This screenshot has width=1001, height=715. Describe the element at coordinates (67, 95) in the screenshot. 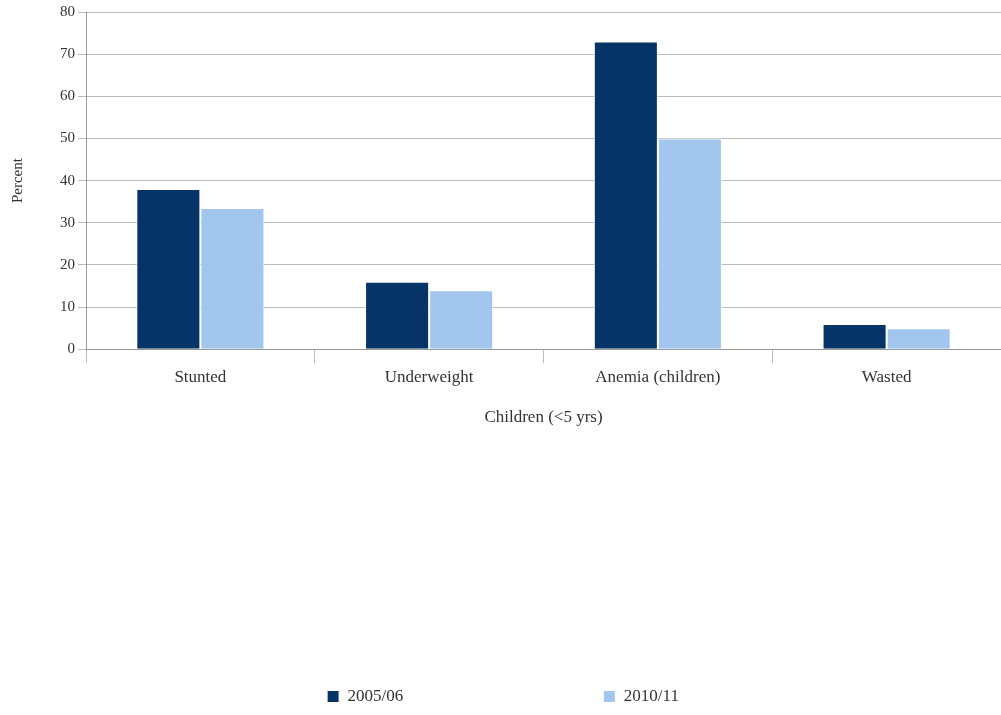

I see `y-tick-label: 60` at that location.